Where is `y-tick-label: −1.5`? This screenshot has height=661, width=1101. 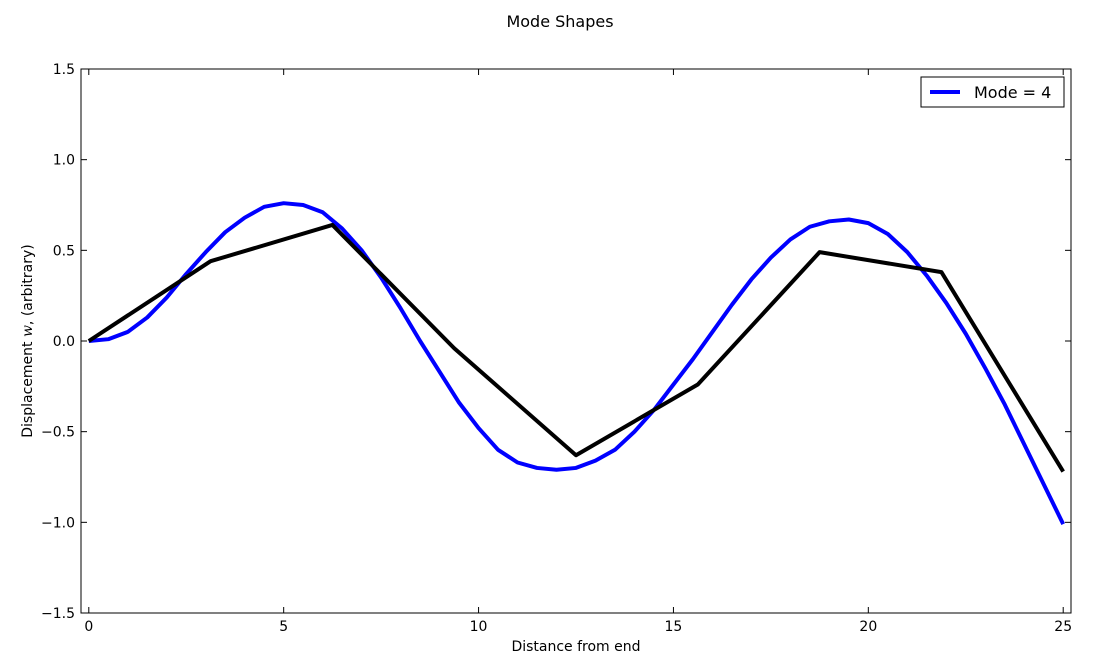 y-tick-label: −1.5 is located at coordinates (58, 614).